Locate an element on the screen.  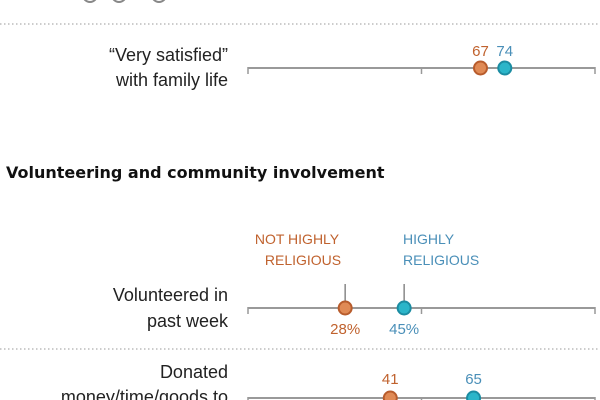
row-label-line: money/time/goods to is located at coordinates (144, 393).